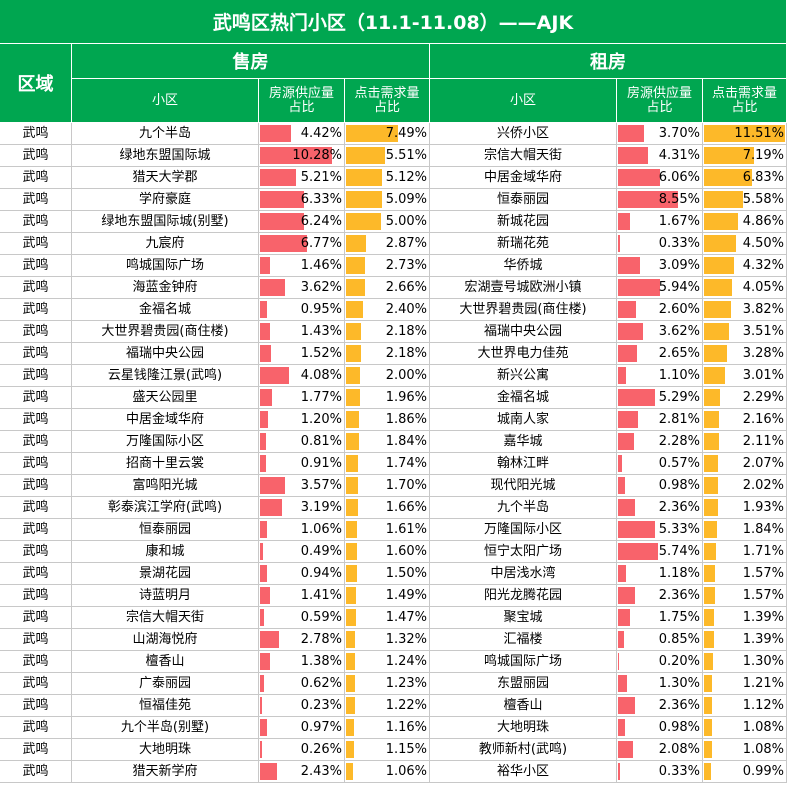 This screenshot has width=787, height=786. I want to click on sale-community-name: 檀香山, so click(165, 662).